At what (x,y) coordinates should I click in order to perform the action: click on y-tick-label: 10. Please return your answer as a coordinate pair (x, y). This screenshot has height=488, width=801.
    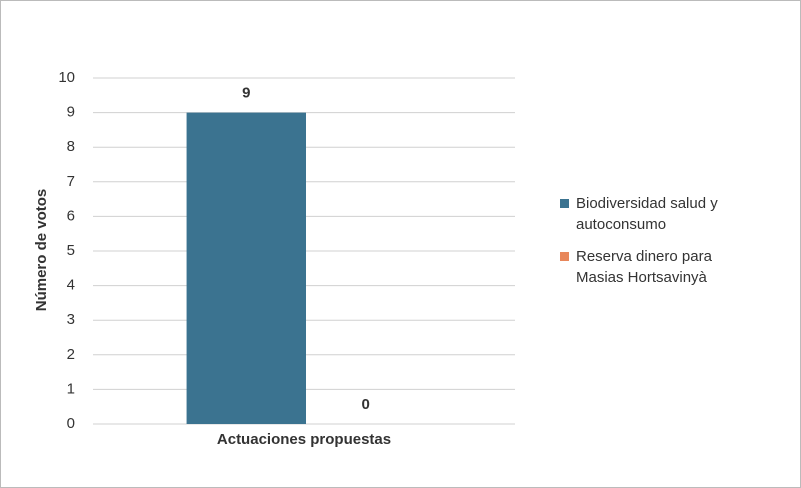
    Looking at the image, I should click on (66, 77).